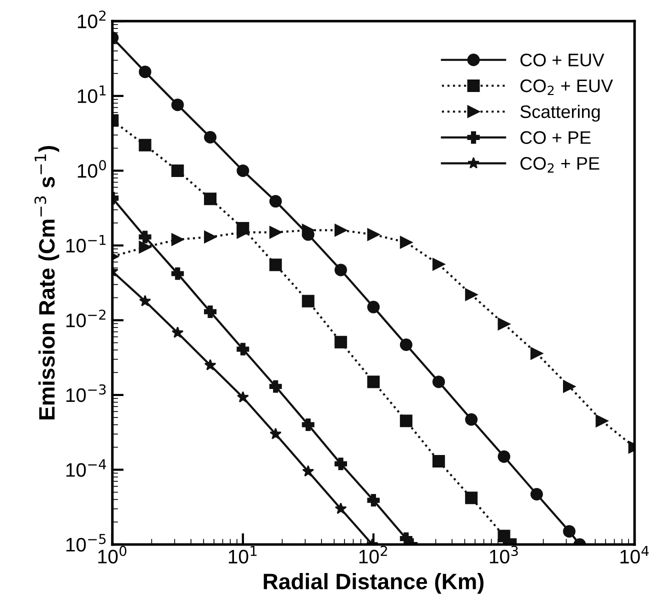  What do you see at coordinates (86, 468) in the screenshot?
I see `y-tick-label: 10$^{−4}$` at bounding box center [86, 468].